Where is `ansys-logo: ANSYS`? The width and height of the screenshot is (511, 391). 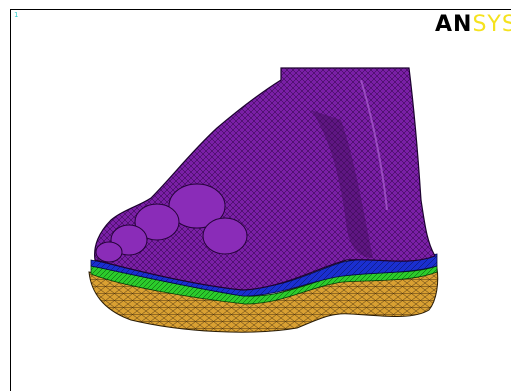
ansys-logo: ANSYS is located at coordinates (473, 24).